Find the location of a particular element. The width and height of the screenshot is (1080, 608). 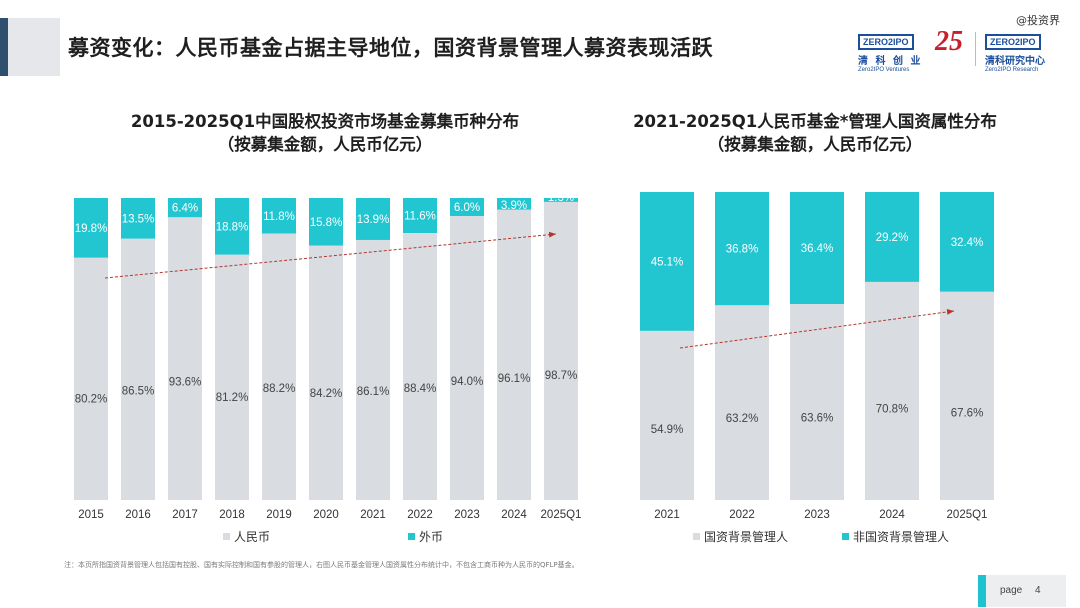

bar-国资背景管理人-2024 is located at coordinates (892, 390).